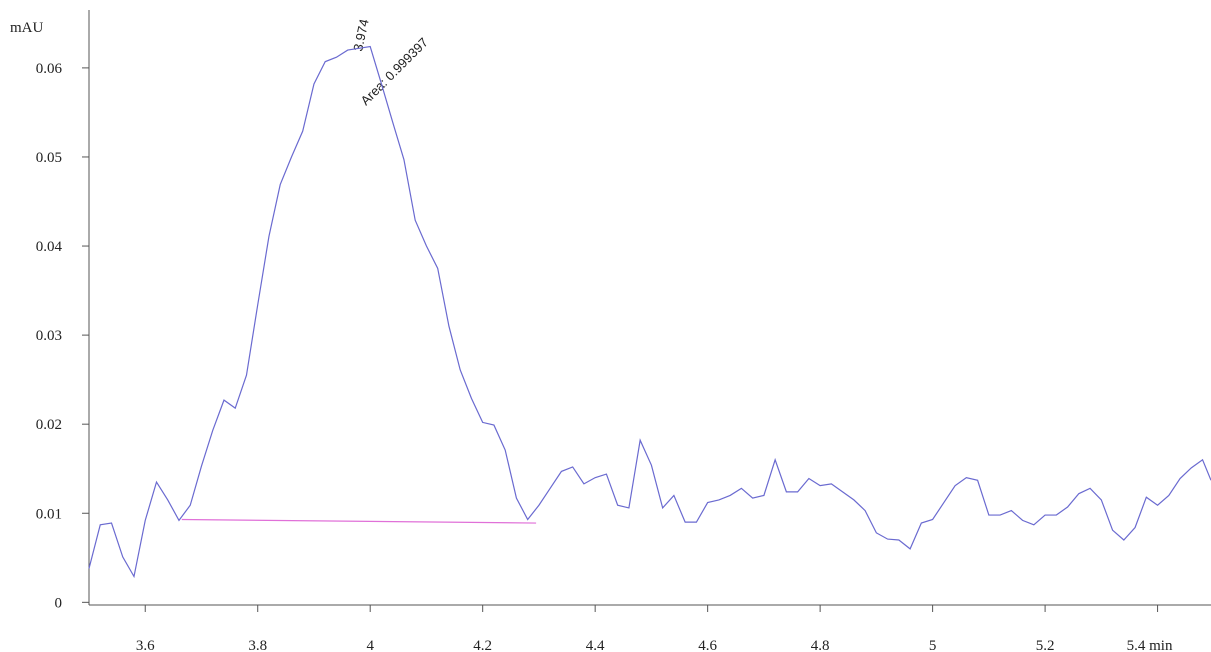 The image size is (1211, 652). What do you see at coordinates (49, 425) in the screenshot?
I see `y-tick-label: 0.02` at bounding box center [49, 425].